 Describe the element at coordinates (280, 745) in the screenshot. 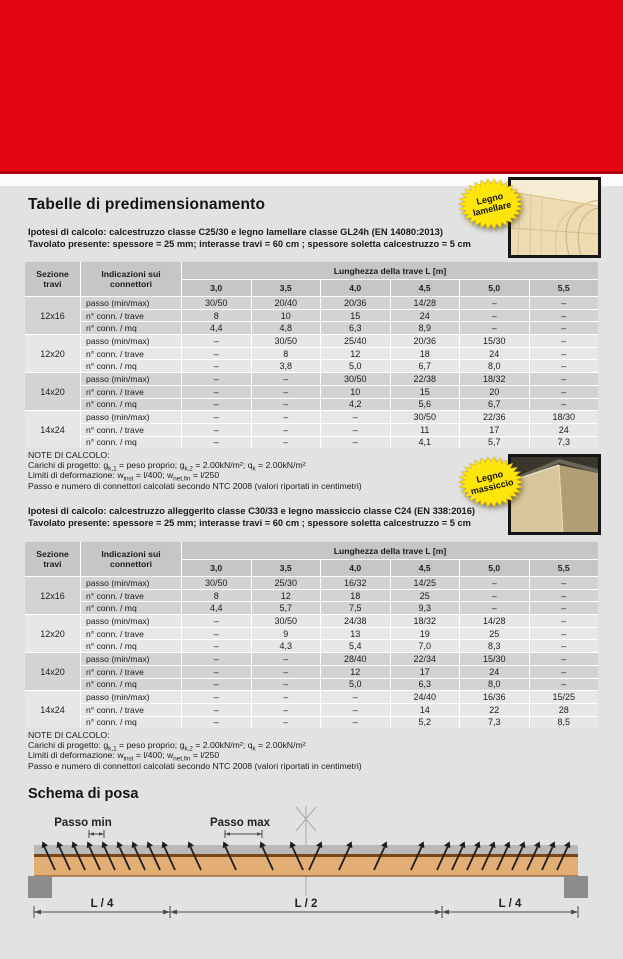

I see `text-run: = 2.00kN/m²` at that location.